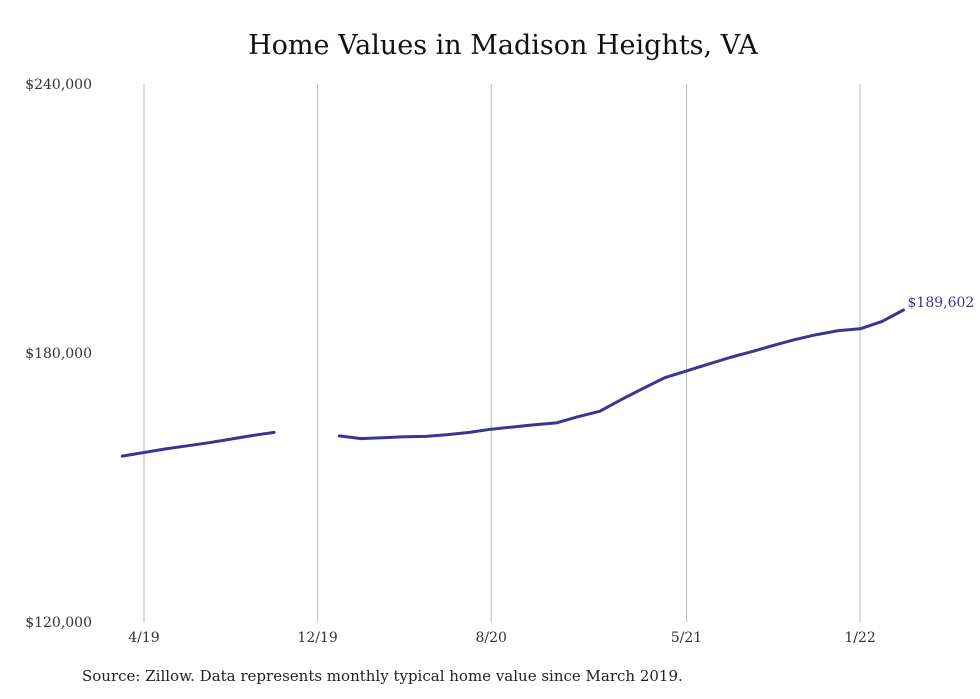 This screenshot has height=699, width=980. Describe the element at coordinates (686, 638) in the screenshot. I see `x-tick-label: 5/21` at that location.